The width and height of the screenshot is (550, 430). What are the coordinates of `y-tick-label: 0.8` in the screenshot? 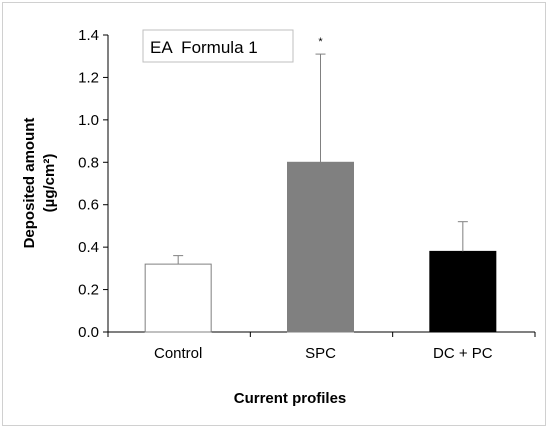 It's located at (88, 162).